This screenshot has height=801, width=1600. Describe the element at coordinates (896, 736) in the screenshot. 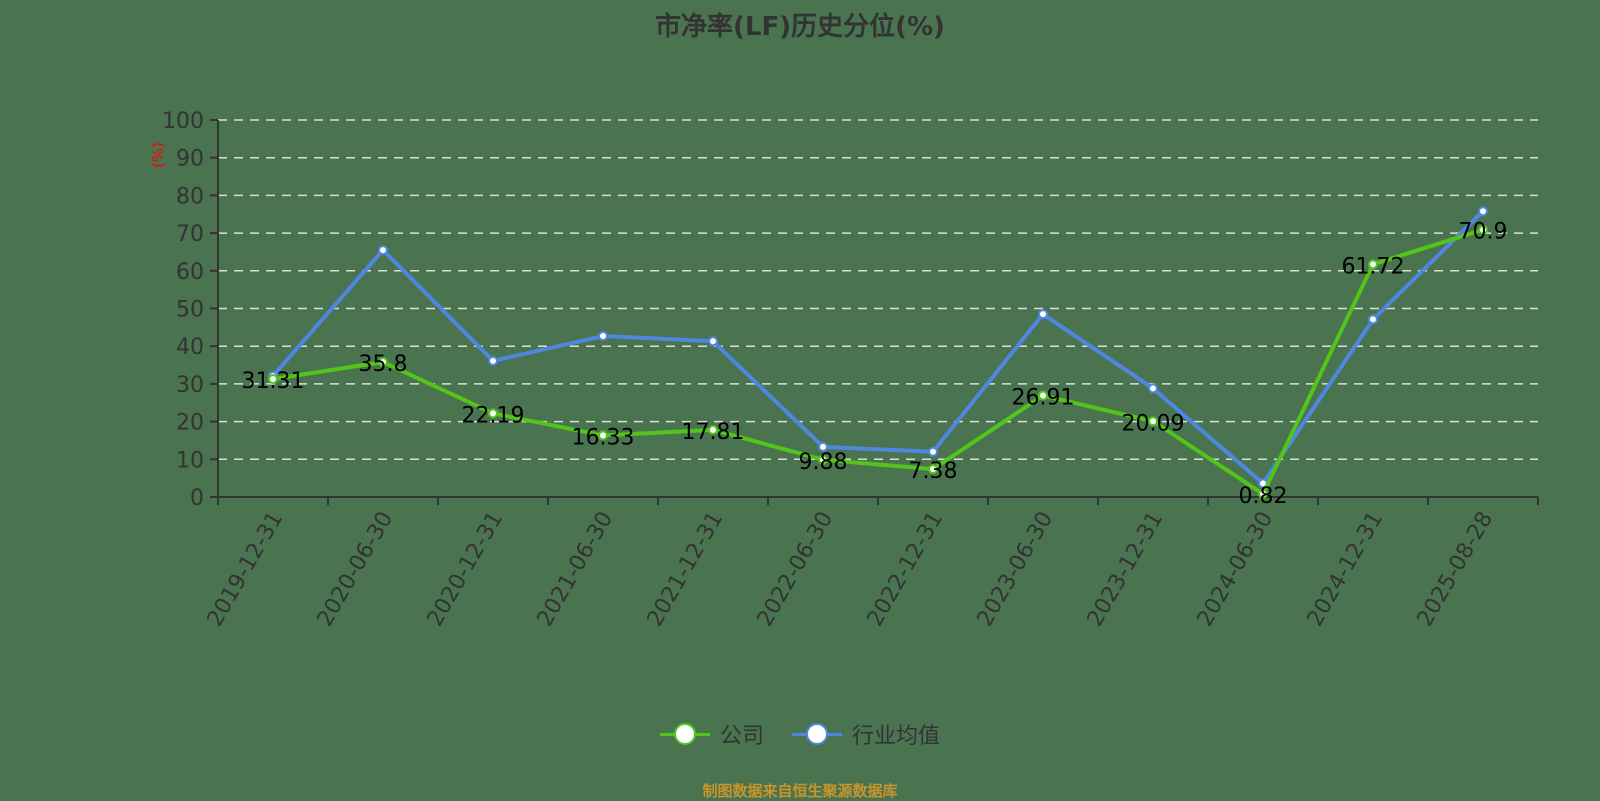

I see `legend-label: 行业均值` at that location.